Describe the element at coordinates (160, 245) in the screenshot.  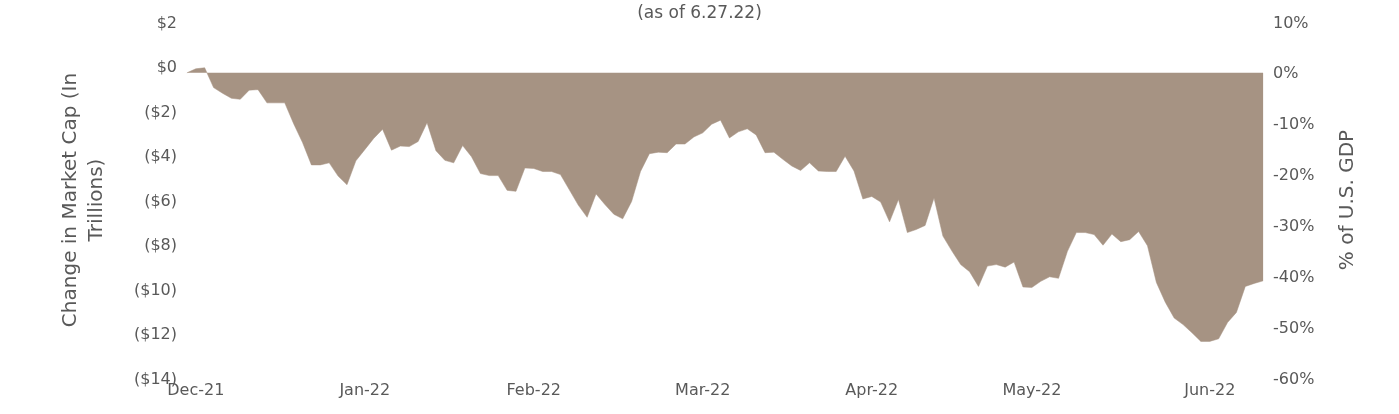
I see `y-tick-label: ($8)` at that location.